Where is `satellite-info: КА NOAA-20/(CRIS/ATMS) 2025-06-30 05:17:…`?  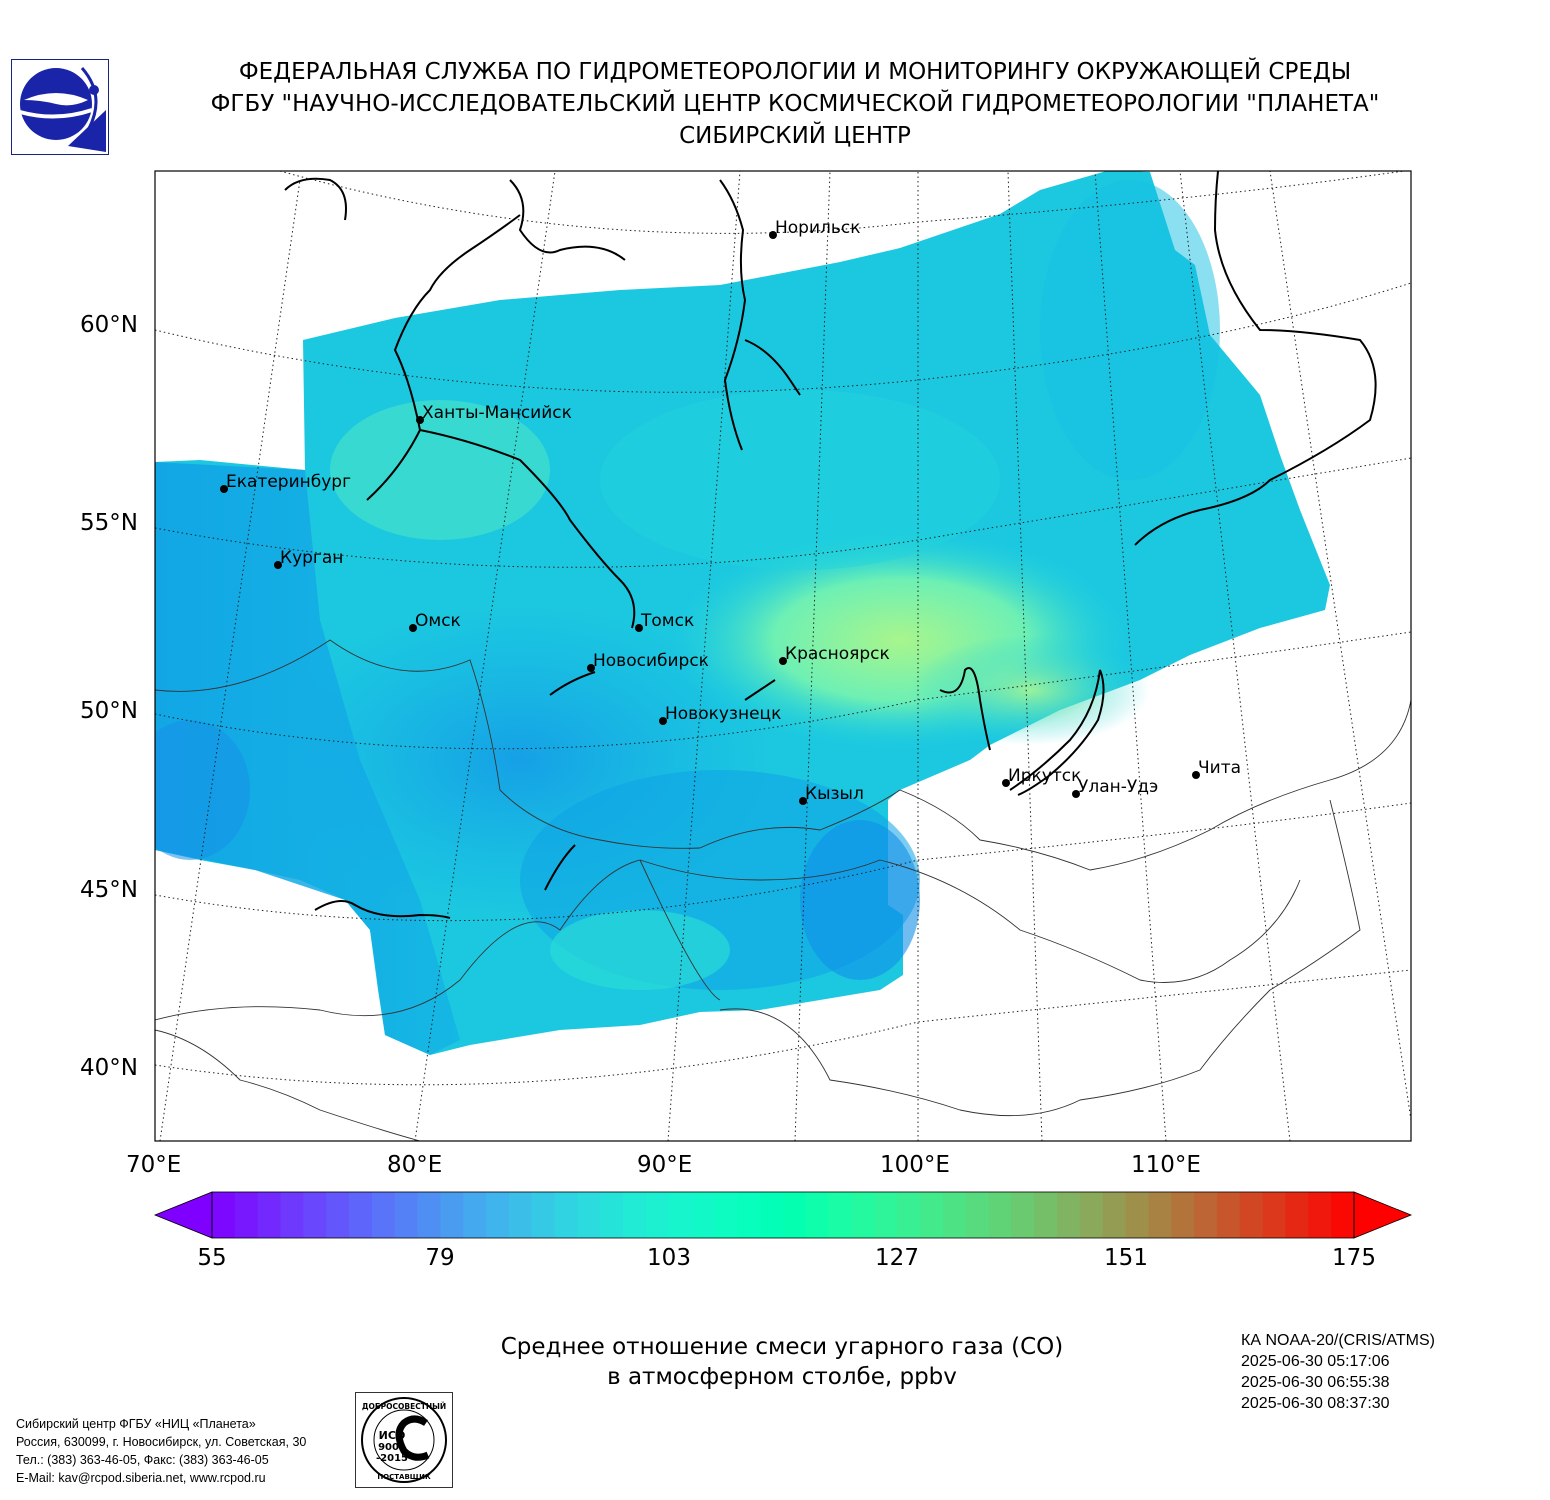 satellite-info: КА NOAA-20/(CRIS/ATMS) 2025-06-30 05:17:… is located at coordinates (1338, 1372).